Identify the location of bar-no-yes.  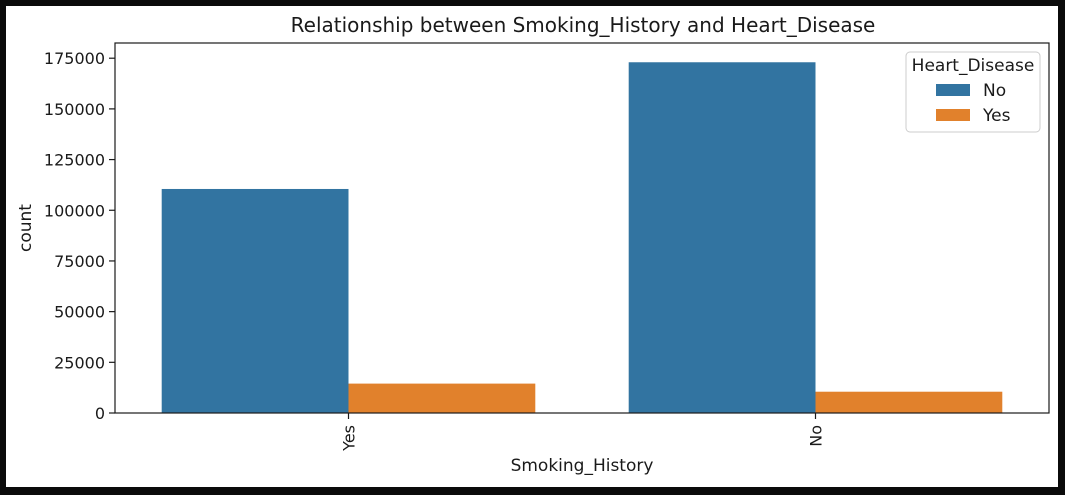
(909, 402).